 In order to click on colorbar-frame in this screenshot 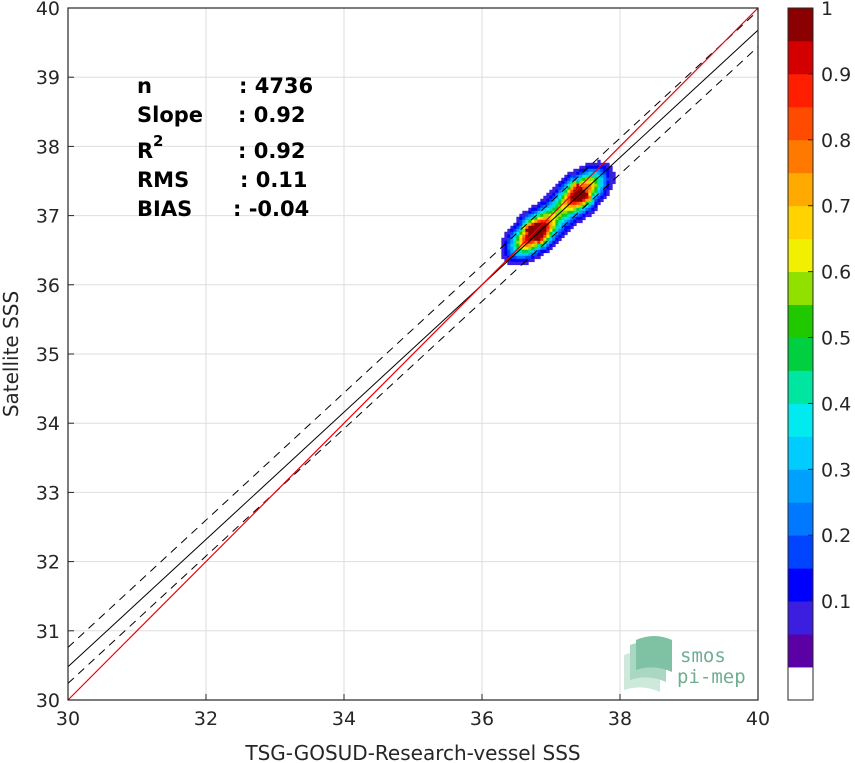, I will do `click(800, 354)`.